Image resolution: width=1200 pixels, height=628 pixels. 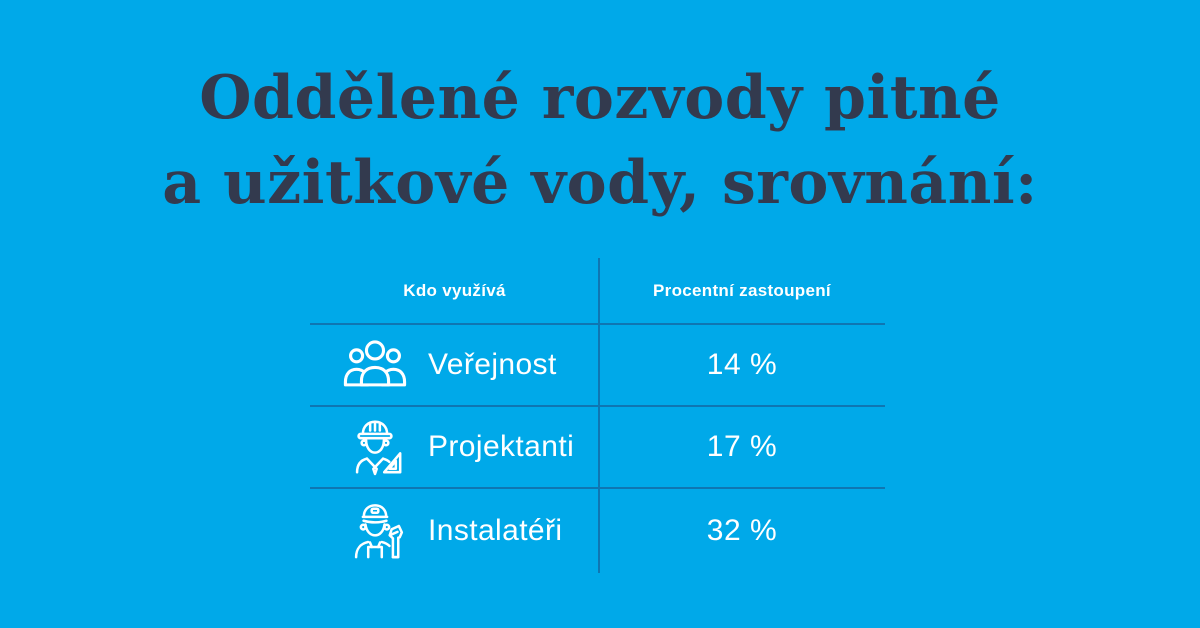 I want to click on row-value: 17 %, so click(x=742, y=446).